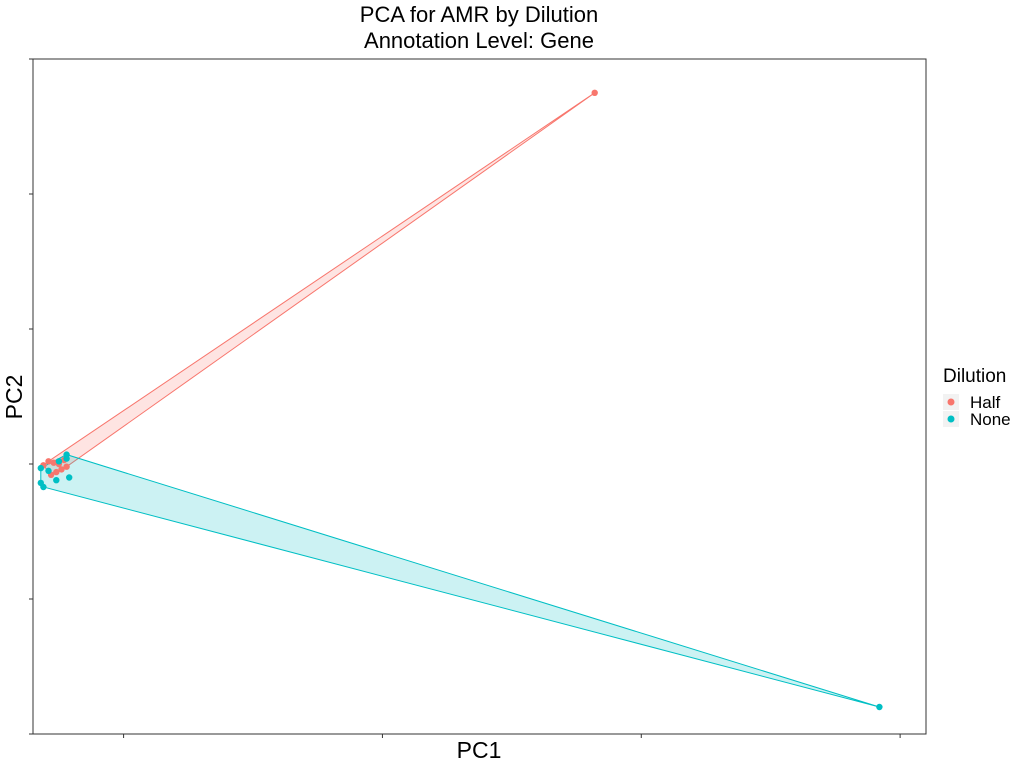 The width and height of the screenshot is (1024, 768). Describe the element at coordinates (951, 419) in the screenshot. I see `legend-key-none` at that location.